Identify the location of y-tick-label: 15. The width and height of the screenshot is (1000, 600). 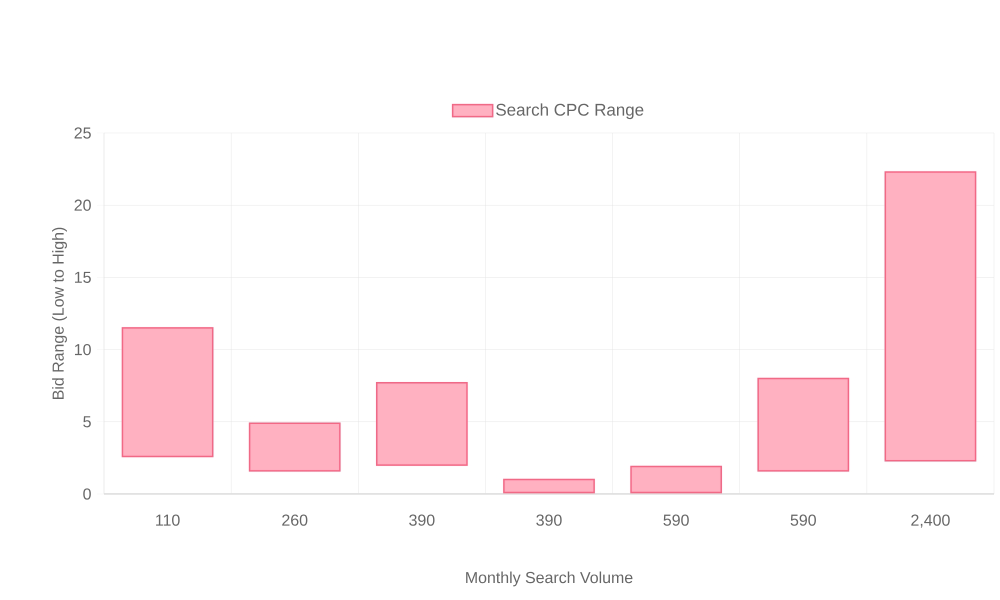
(82, 277).